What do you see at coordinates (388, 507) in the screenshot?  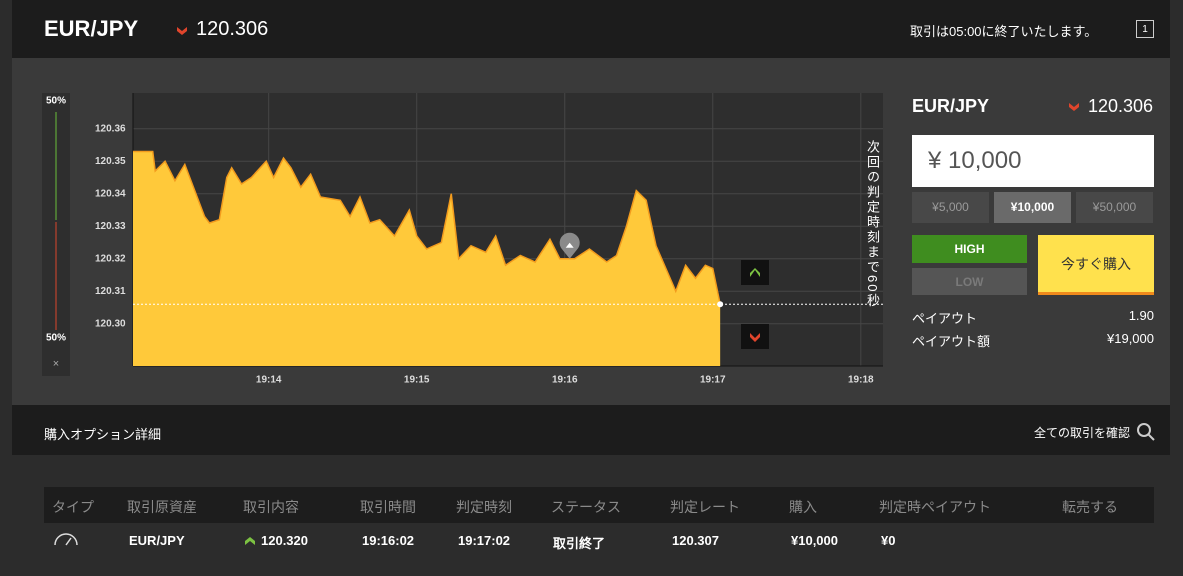 I see `table-header: 取引時間` at bounding box center [388, 507].